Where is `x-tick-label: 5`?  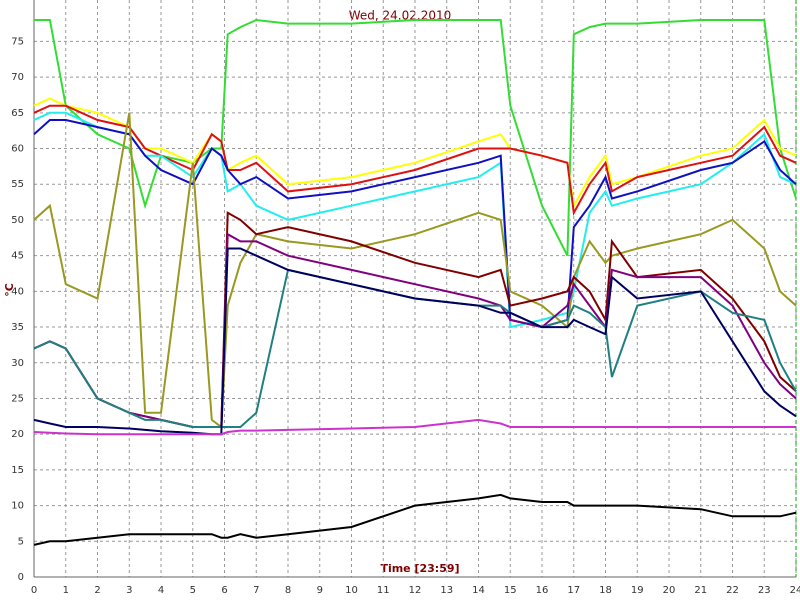
x-tick-label: 5 is located at coordinates (193, 590).